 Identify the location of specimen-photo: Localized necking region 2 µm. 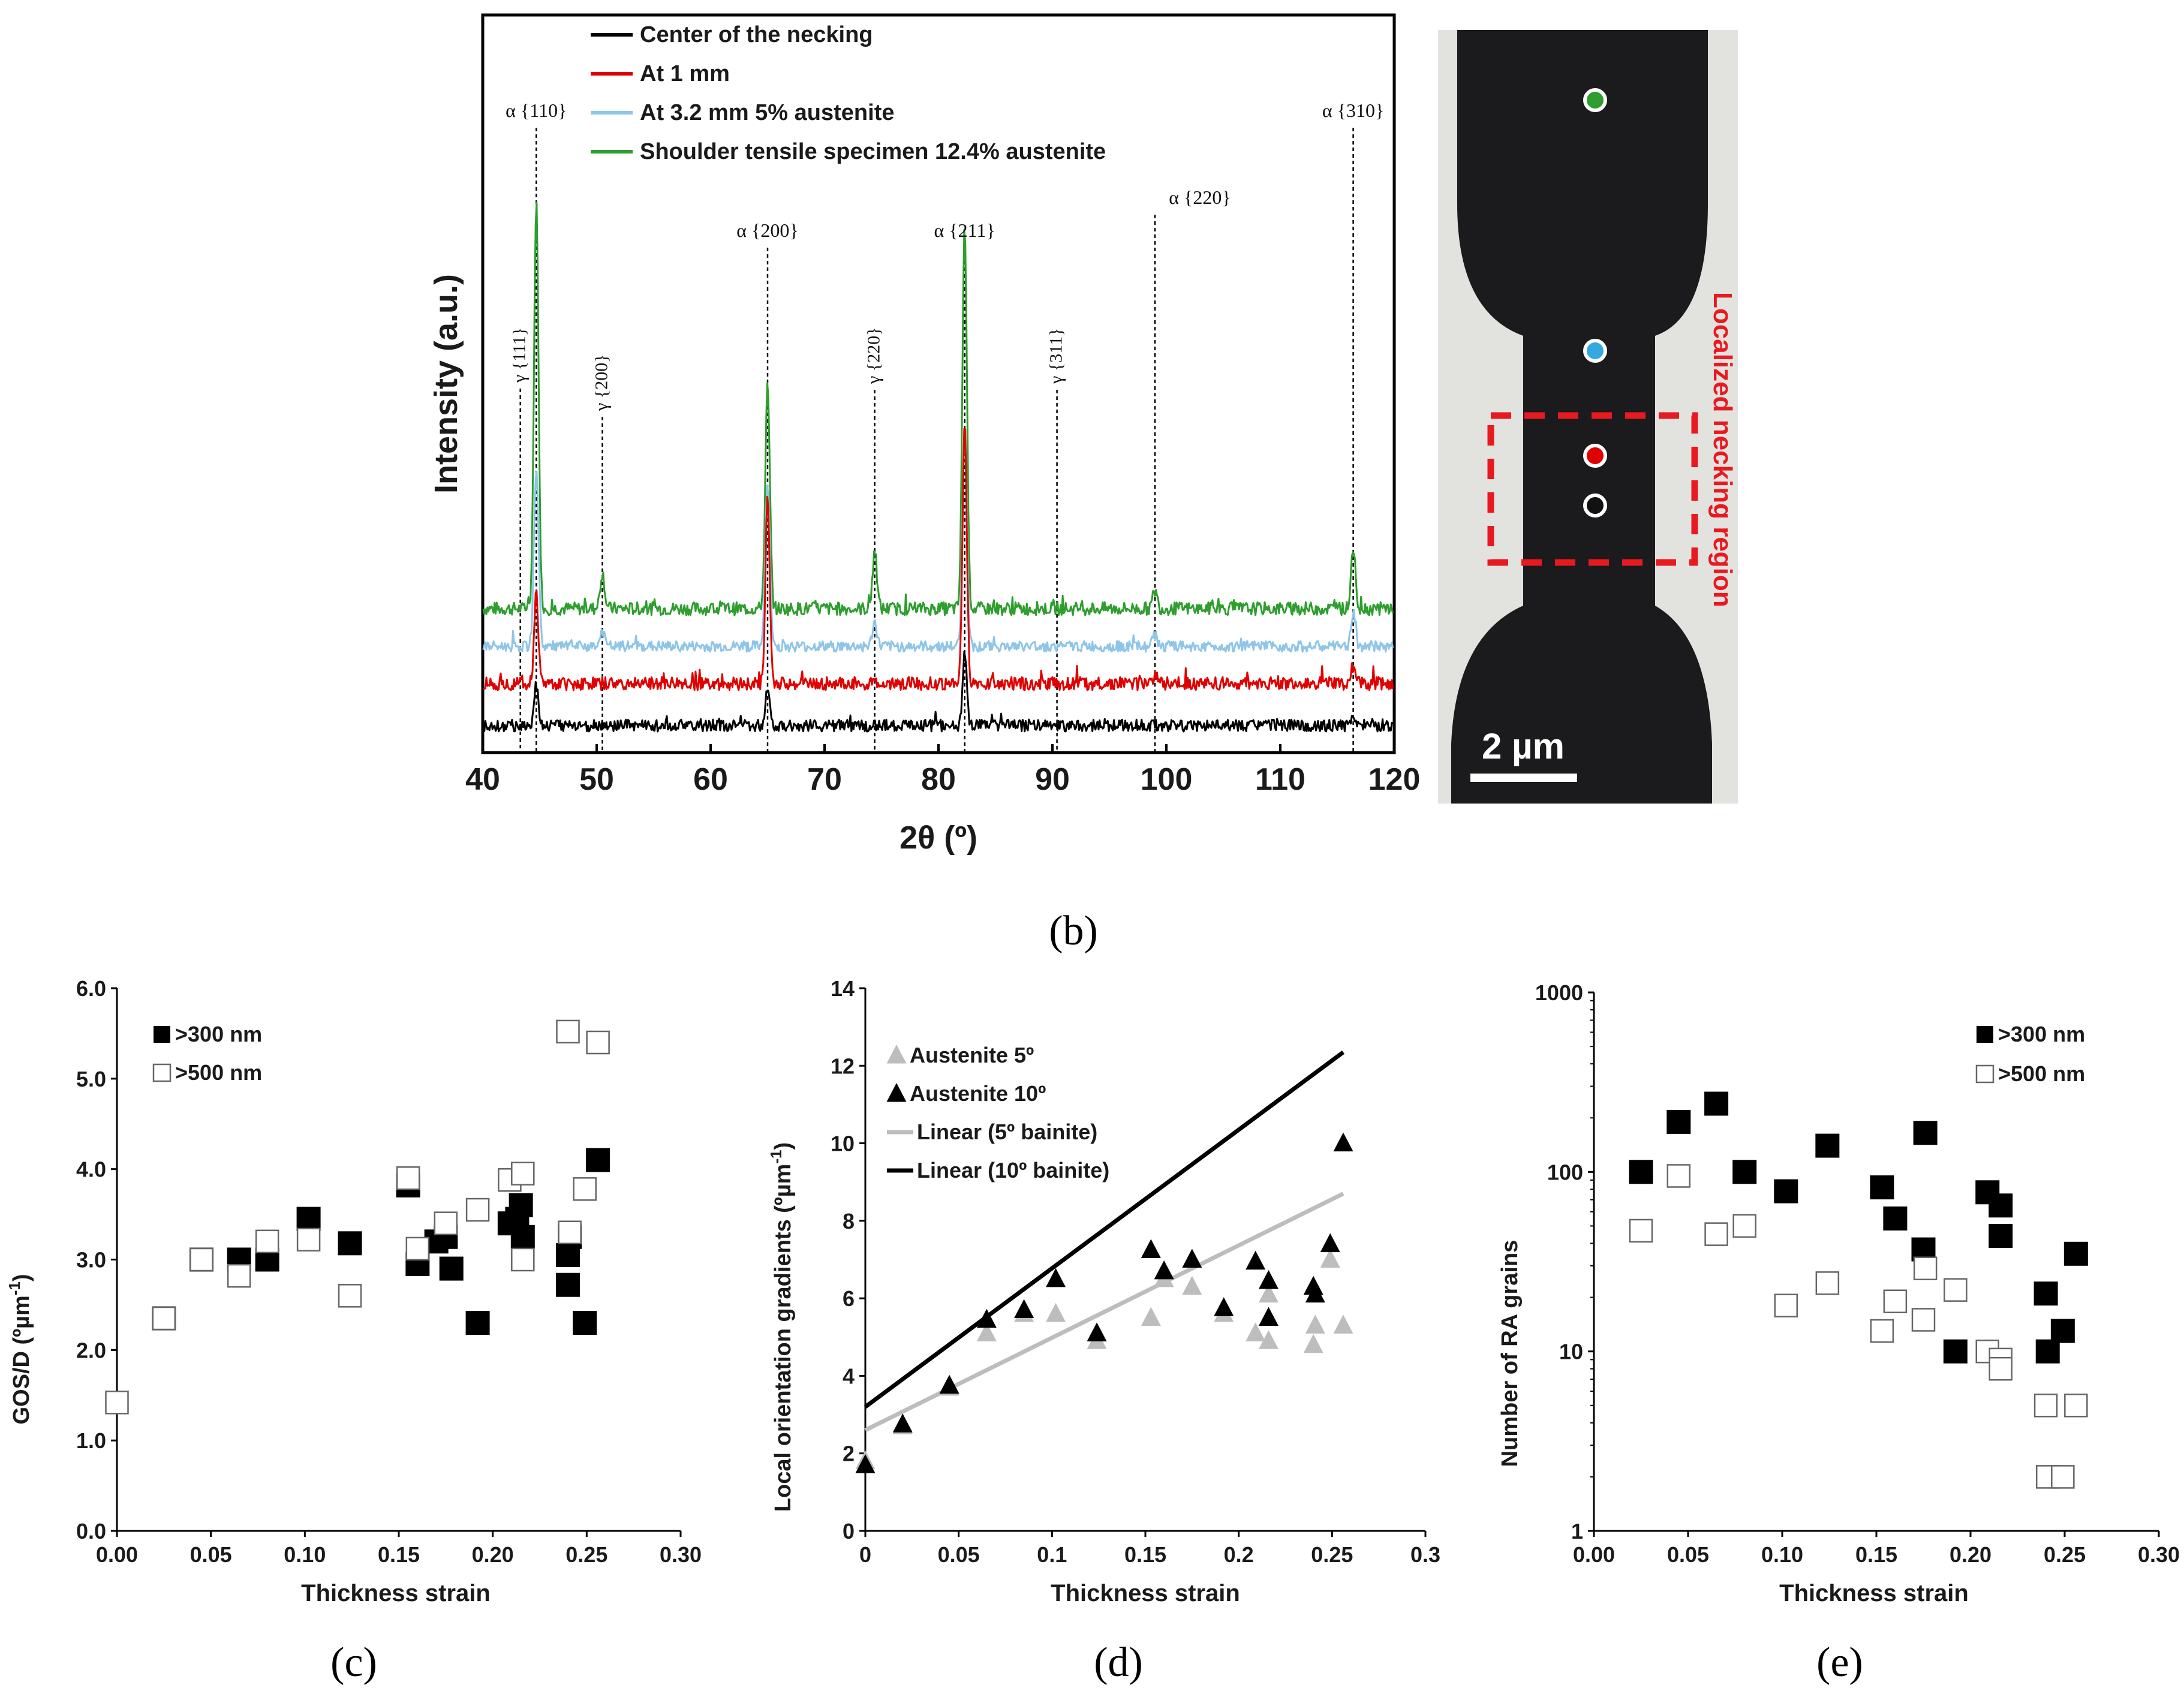
(1588, 417).